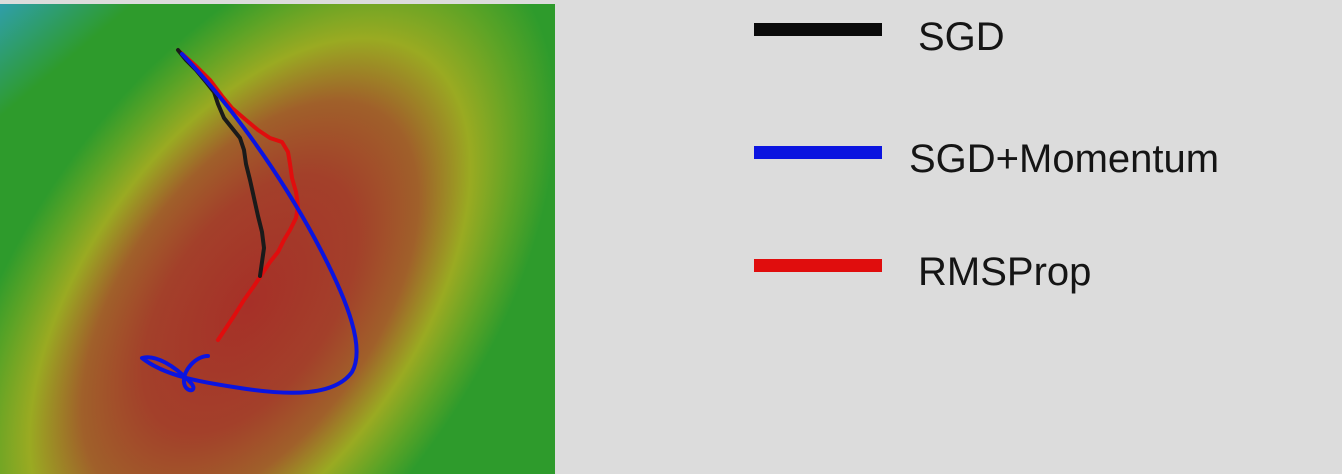 The width and height of the screenshot is (1342, 474). I want to click on legend-label-rmsprop: RMSProp, so click(1005, 272).